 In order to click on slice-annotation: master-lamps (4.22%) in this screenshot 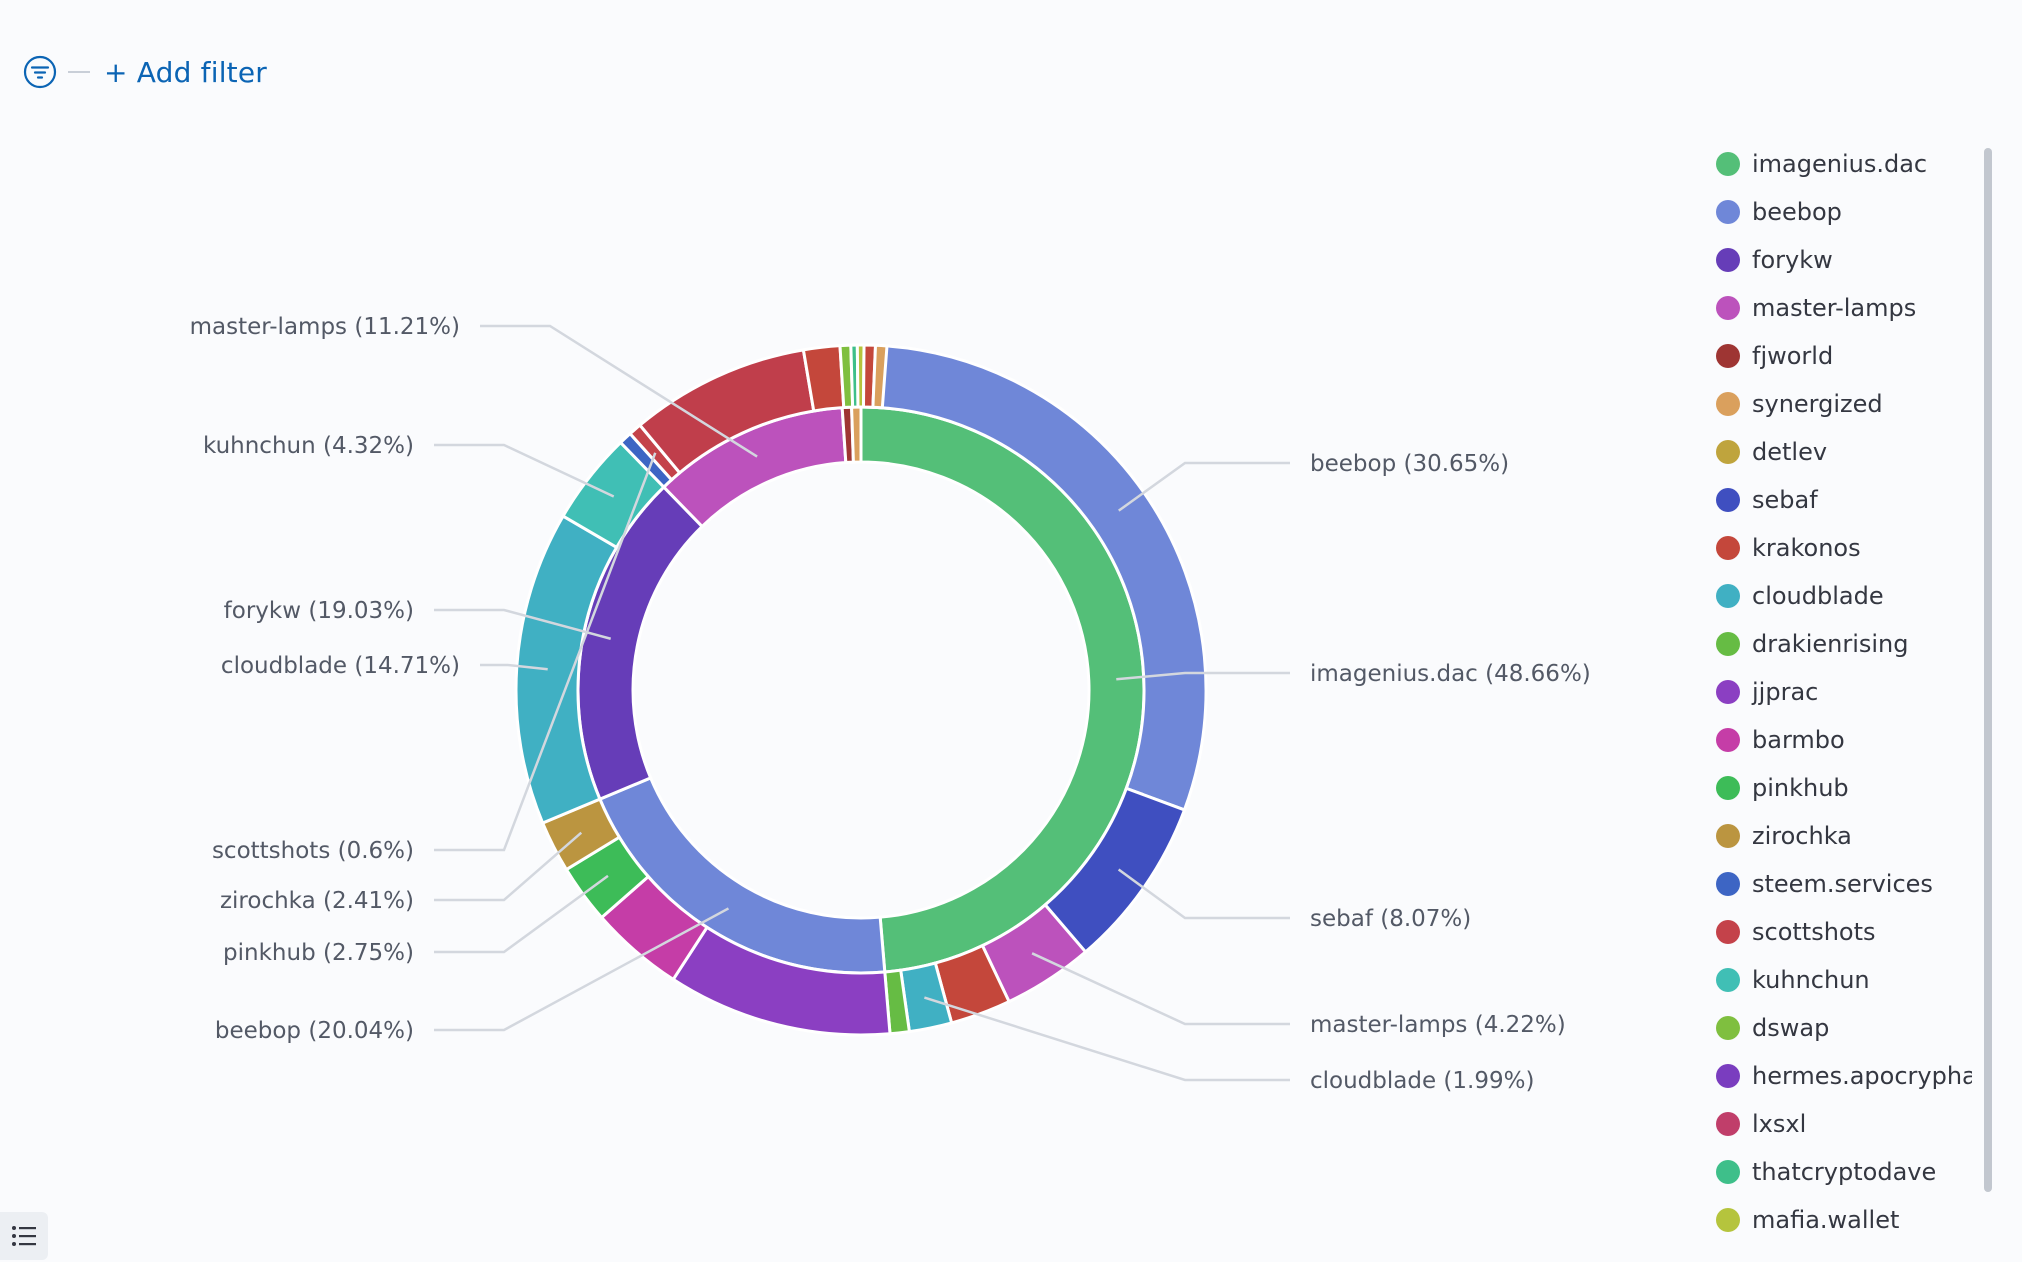, I will do `click(1438, 1025)`.